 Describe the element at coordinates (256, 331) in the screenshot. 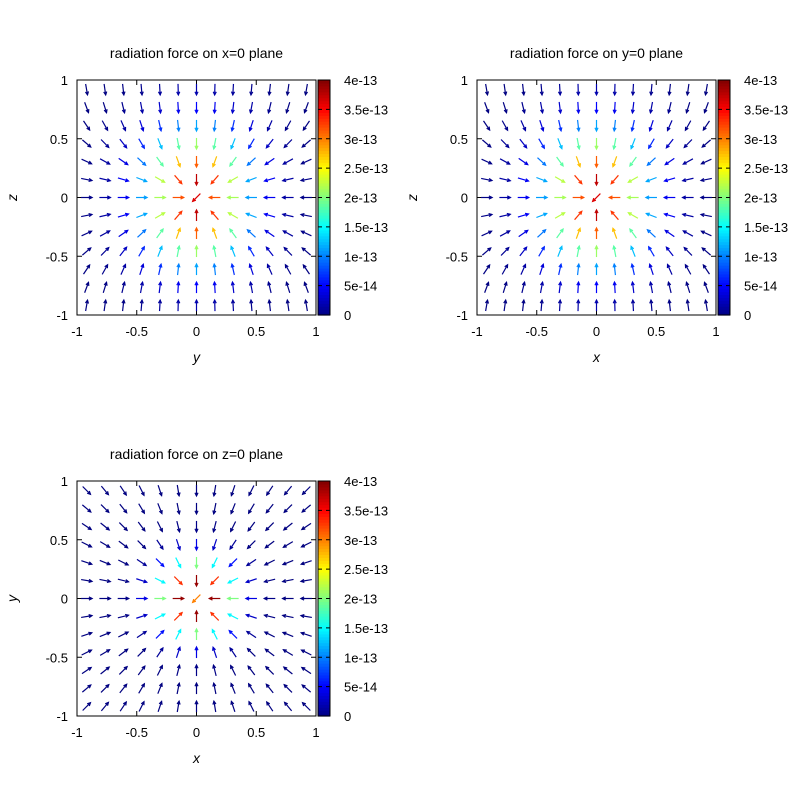

I see `x-tick-label: 0.5` at that location.